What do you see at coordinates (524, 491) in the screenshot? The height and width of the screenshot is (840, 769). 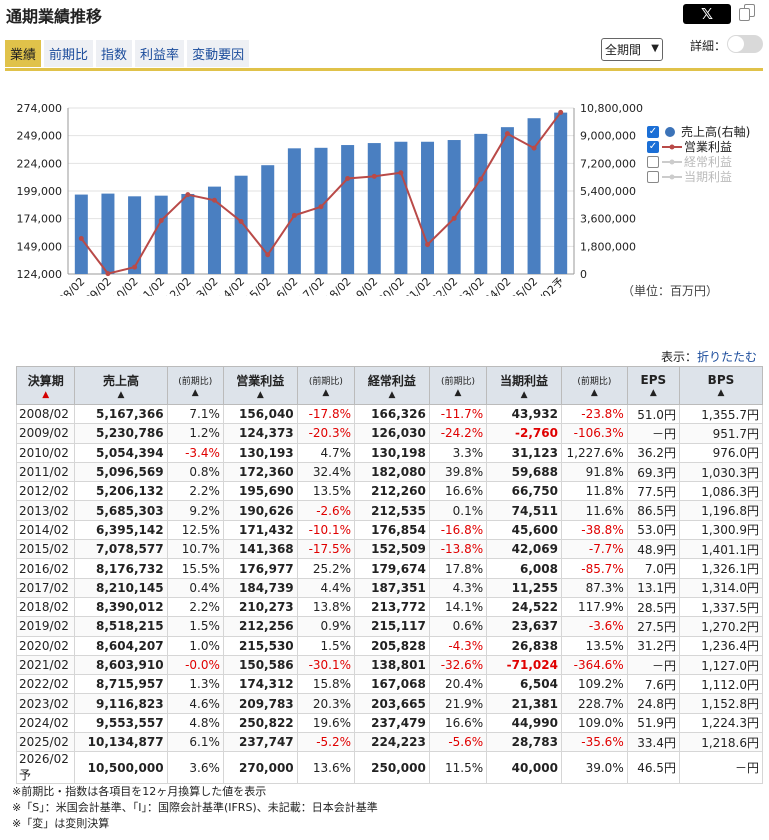 I see `table-cell: 66,750` at bounding box center [524, 491].